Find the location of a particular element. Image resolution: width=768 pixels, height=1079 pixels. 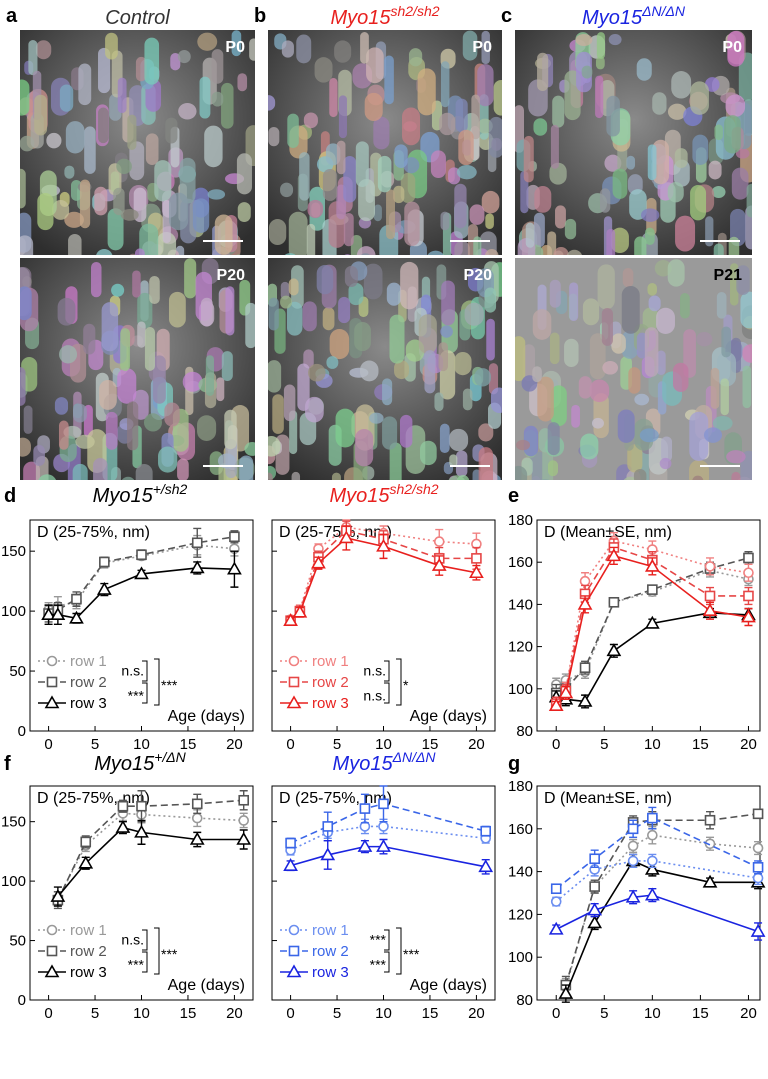

panel-letter: d is located at coordinates (10, 496).